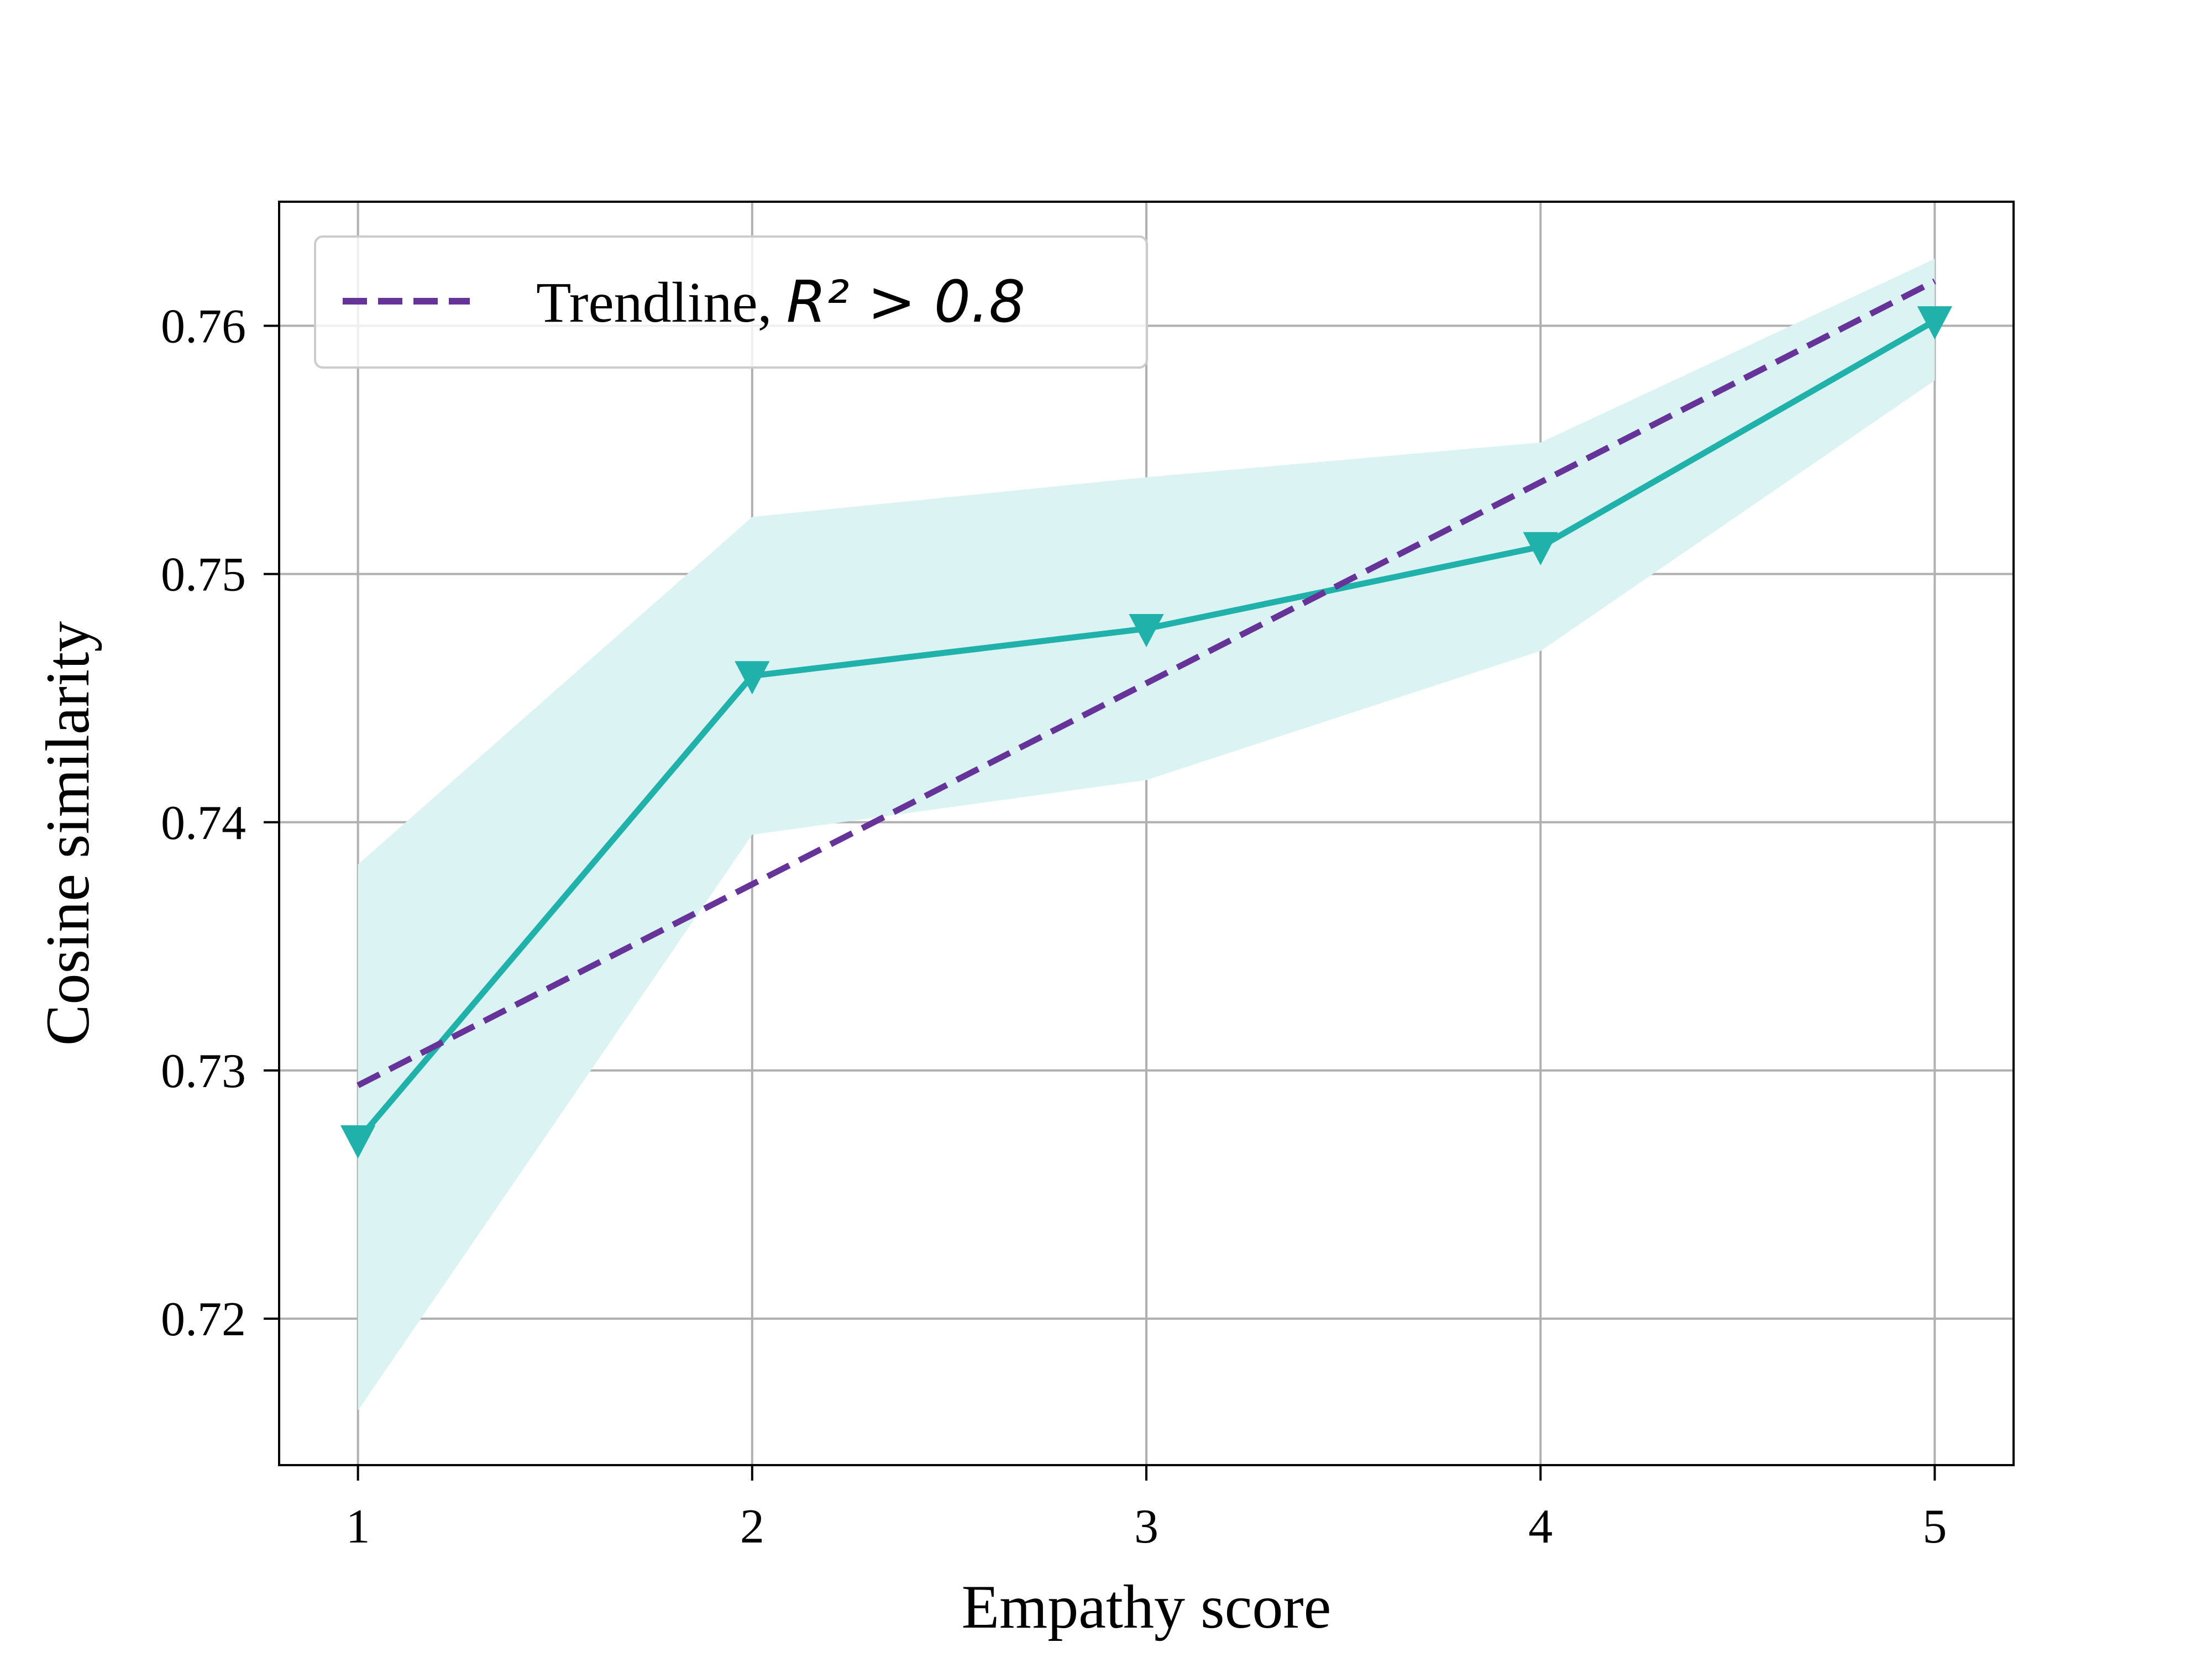 The height and width of the screenshot is (1658, 2212). Describe the element at coordinates (203, 823) in the screenshot. I see `y-tick-label: 0.74` at that location.